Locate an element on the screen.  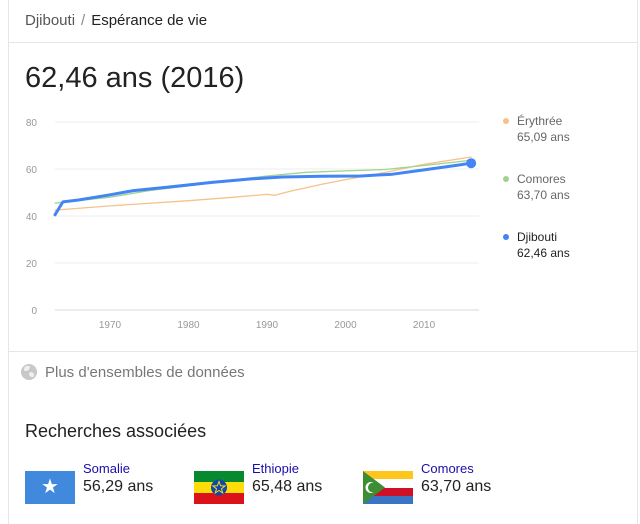
chart-series-lines is located at coordinates (265, 186).